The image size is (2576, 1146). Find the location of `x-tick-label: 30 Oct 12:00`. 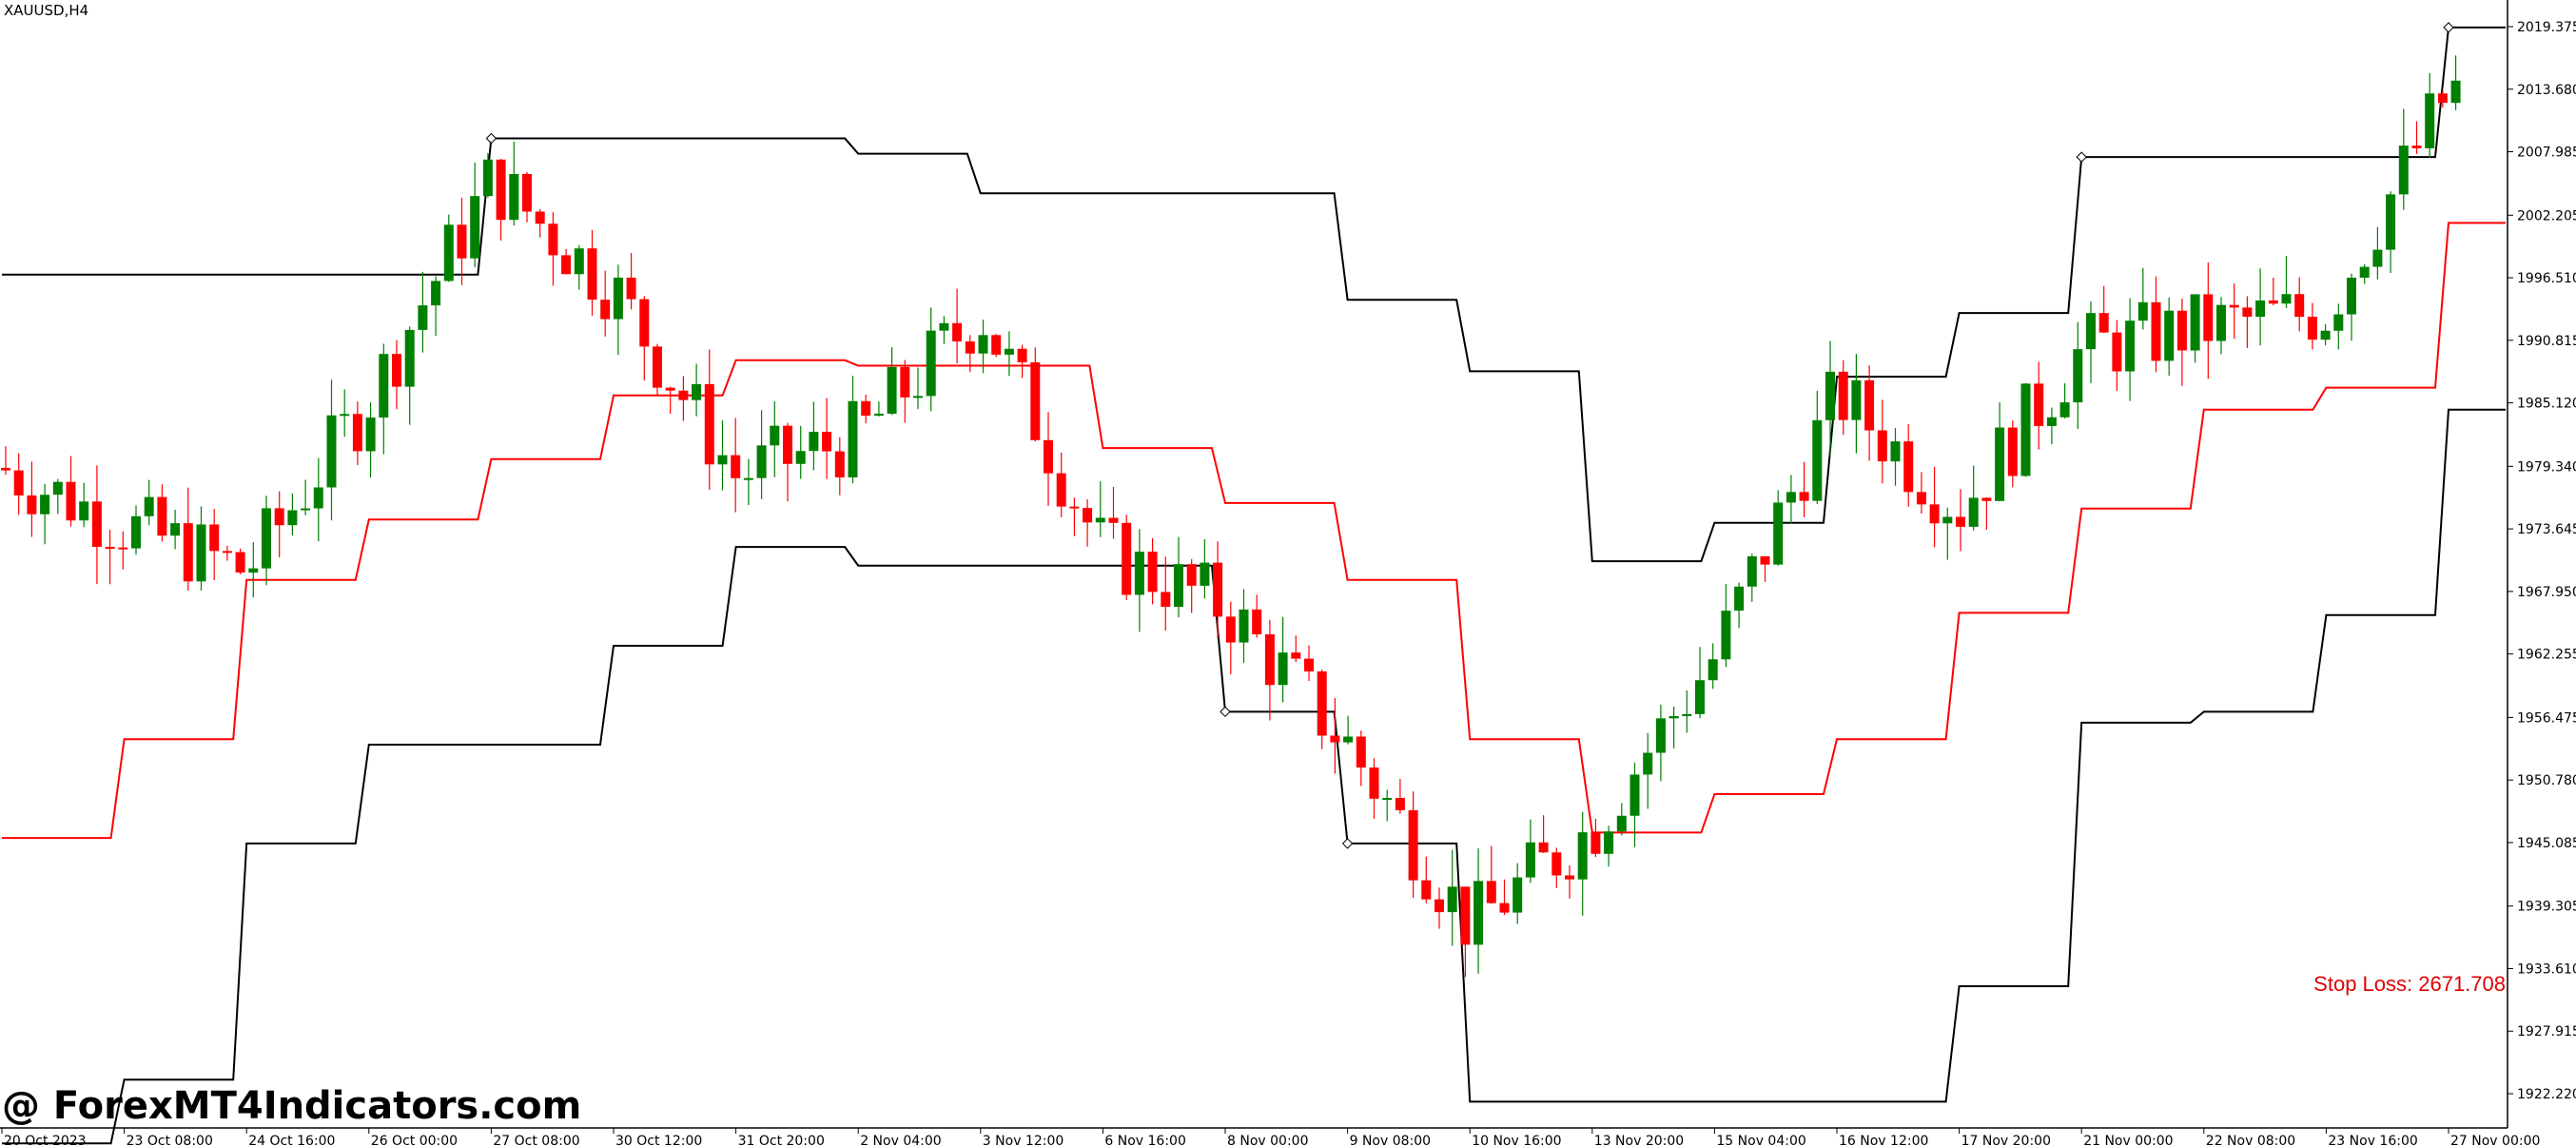

x-tick-label: 30 Oct 12:00 is located at coordinates (658, 1140).